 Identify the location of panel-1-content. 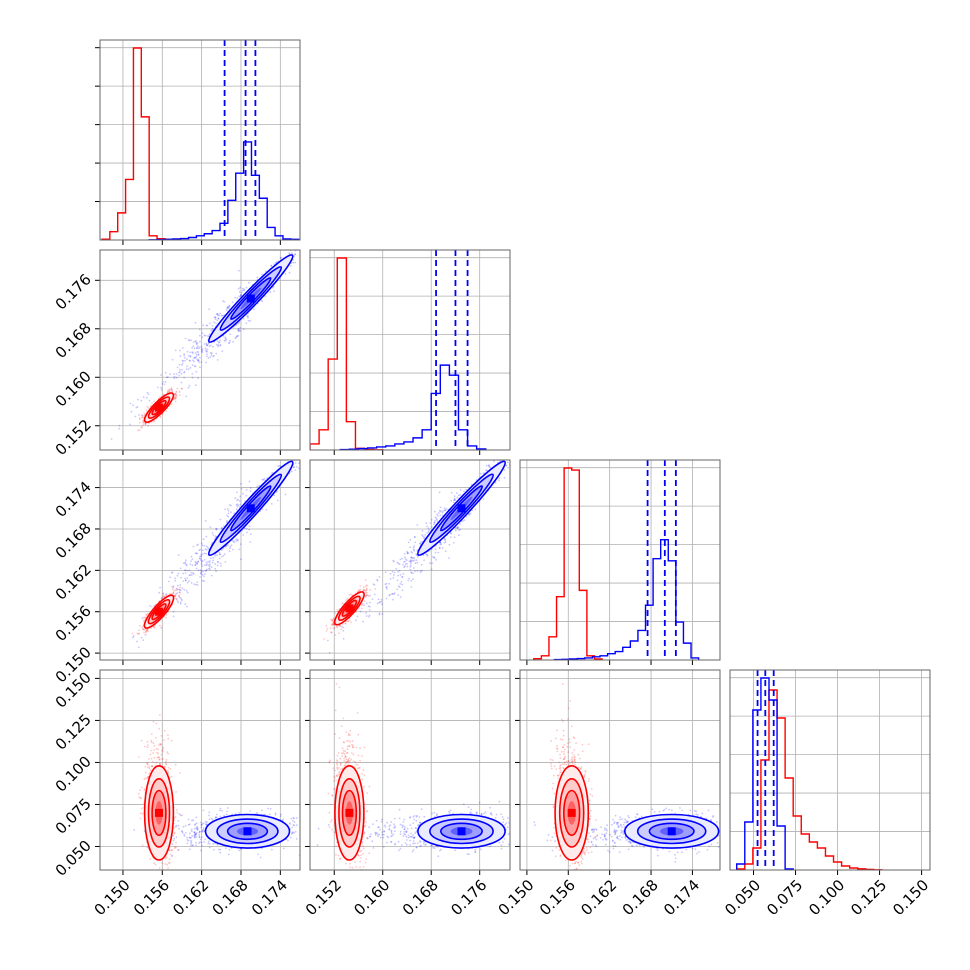
(218, 549).